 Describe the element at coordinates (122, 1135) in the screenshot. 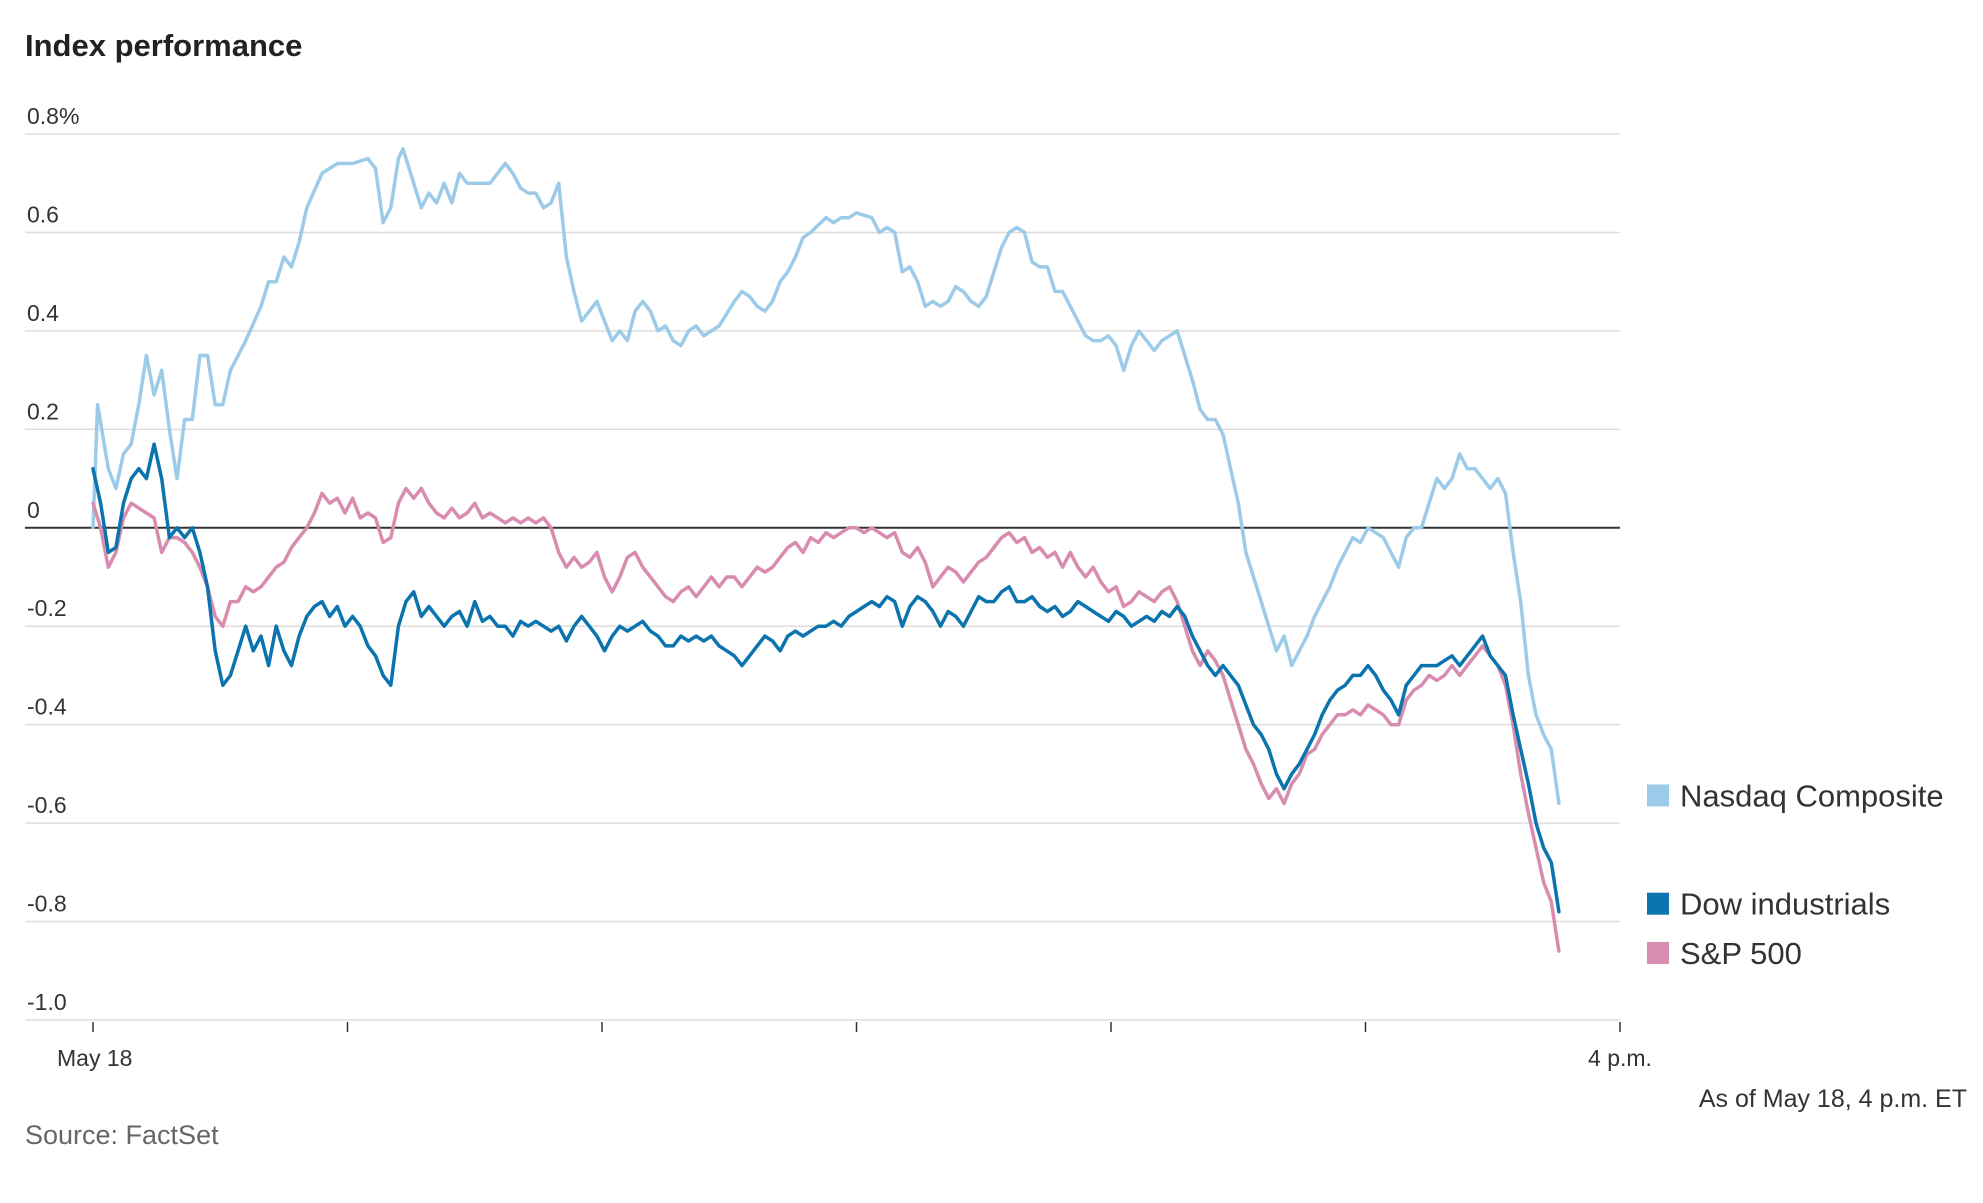

I see `source-note: Source: FactSet` at that location.